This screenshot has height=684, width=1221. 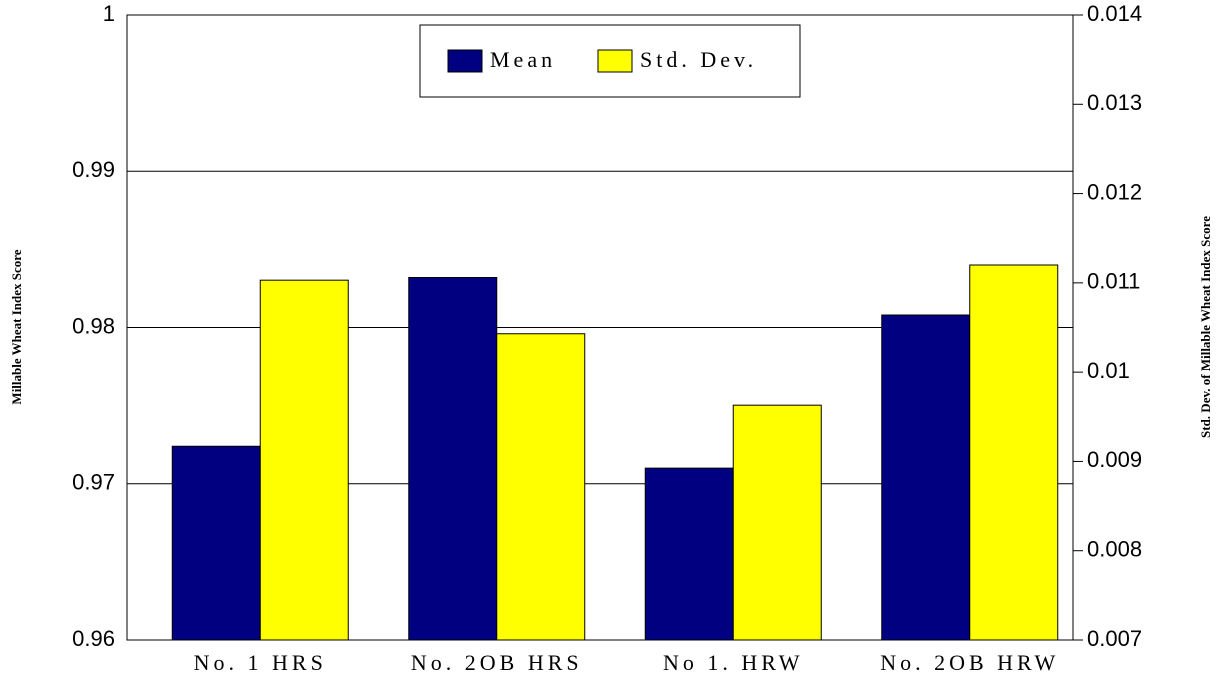 I want to click on y2-axis-title: Std. Dev. of Millable Wheat Index Score, so click(x=1205, y=327).